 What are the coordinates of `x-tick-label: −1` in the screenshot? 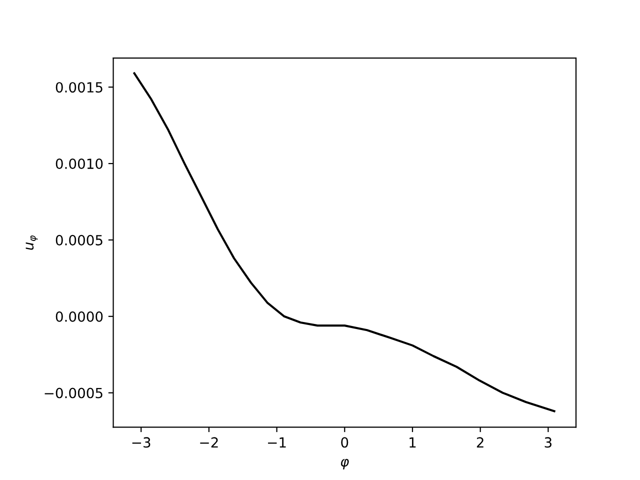 It's located at (277, 442).